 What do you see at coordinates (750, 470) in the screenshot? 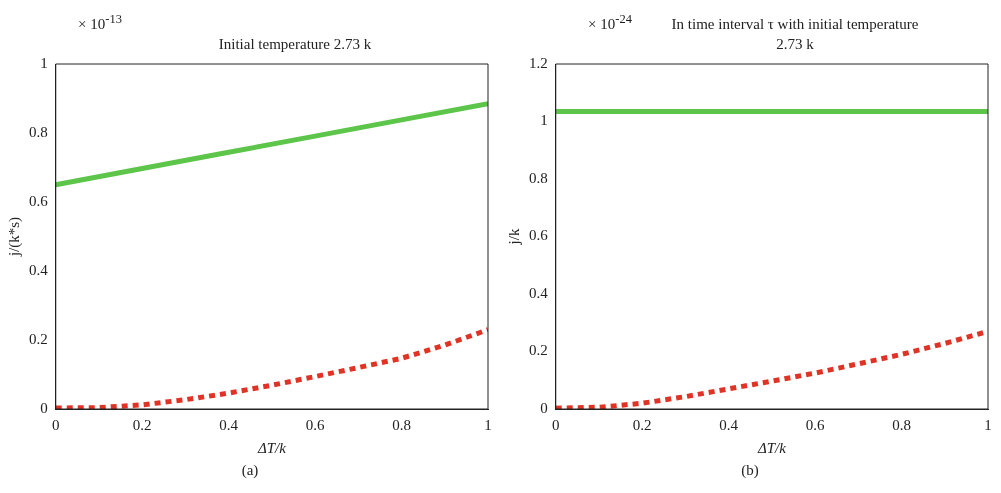
I see `text: (b)` at bounding box center [750, 470].